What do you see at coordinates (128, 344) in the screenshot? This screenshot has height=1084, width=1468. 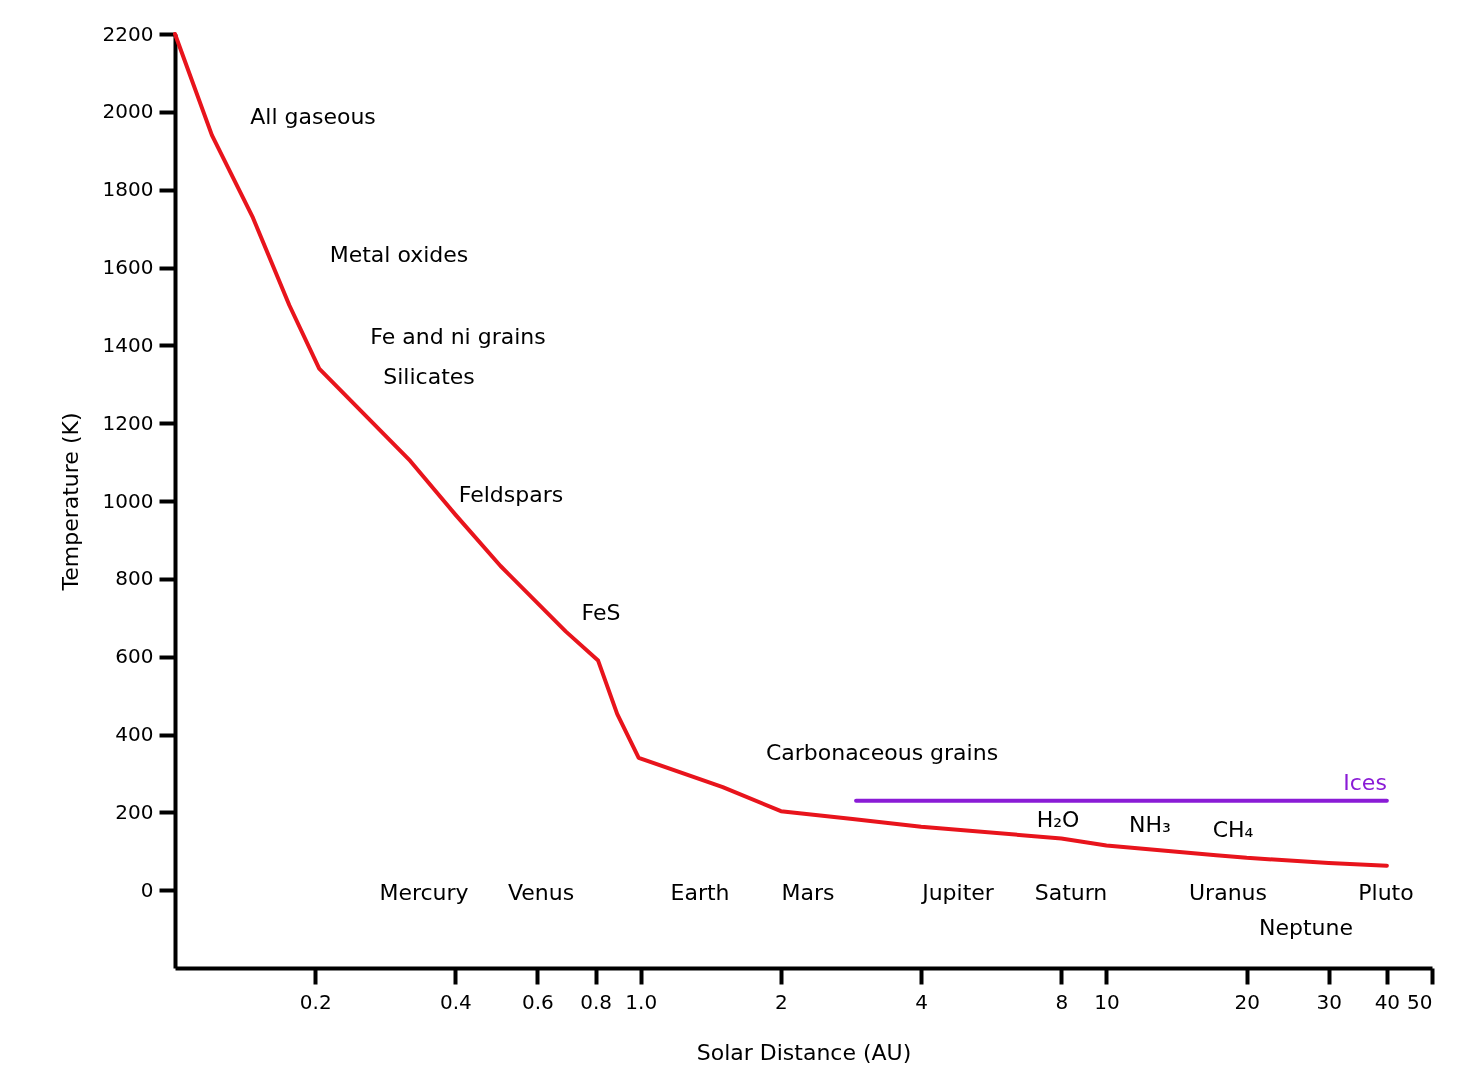 I see `y-tick-label: 1400` at bounding box center [128, 344].